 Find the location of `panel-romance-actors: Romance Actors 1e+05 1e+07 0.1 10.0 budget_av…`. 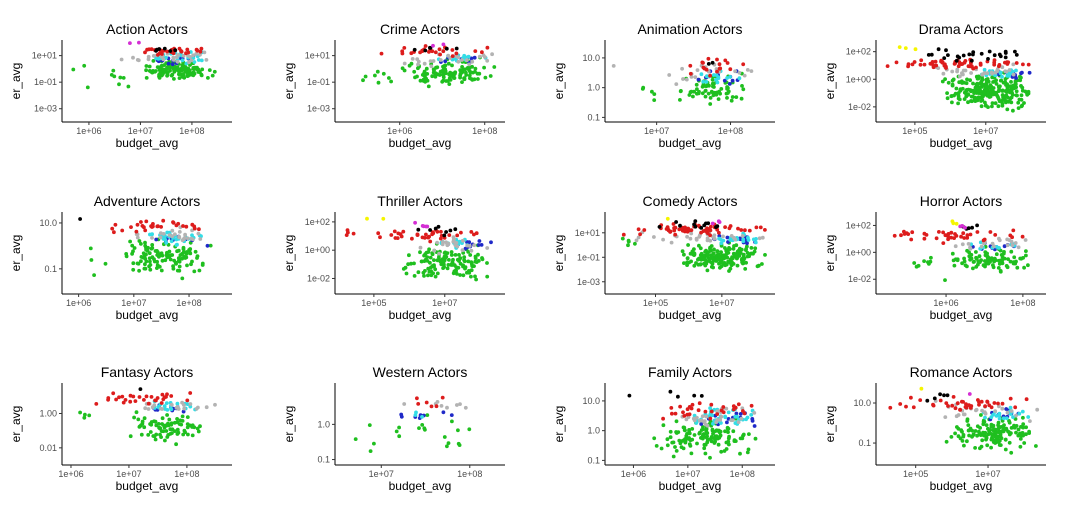

panel-romance-actors: Romance Actors 1e+05 1e+07 0.1 10.0 budget_av… is located at coordinates (934, 428).